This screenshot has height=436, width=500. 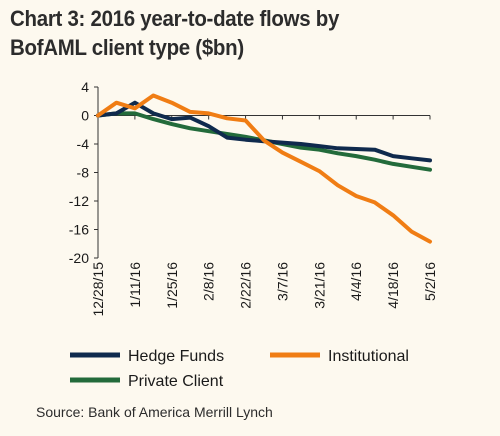 I want to click on y-tick-label: -16, so click(x=79, y=230).